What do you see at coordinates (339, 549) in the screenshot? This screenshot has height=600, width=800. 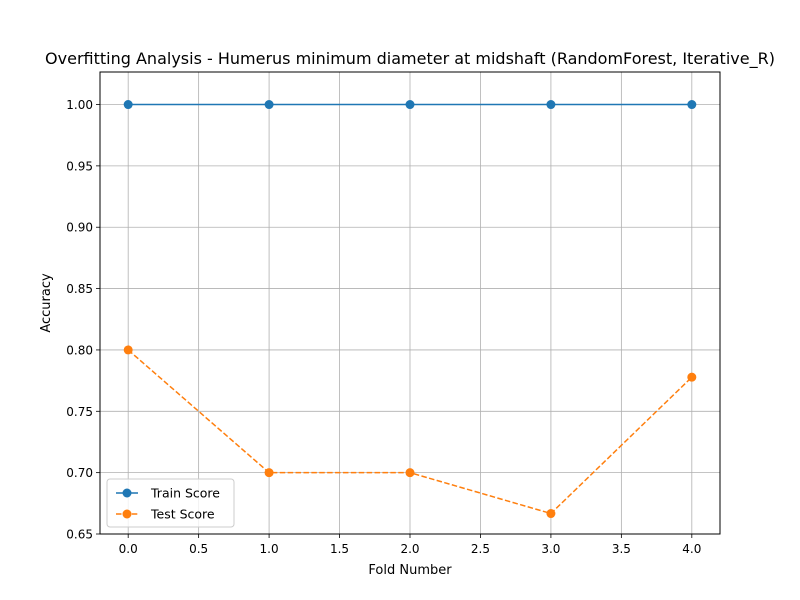 I see `x-tick-label: 1.5` at bounding box center [339, 549].